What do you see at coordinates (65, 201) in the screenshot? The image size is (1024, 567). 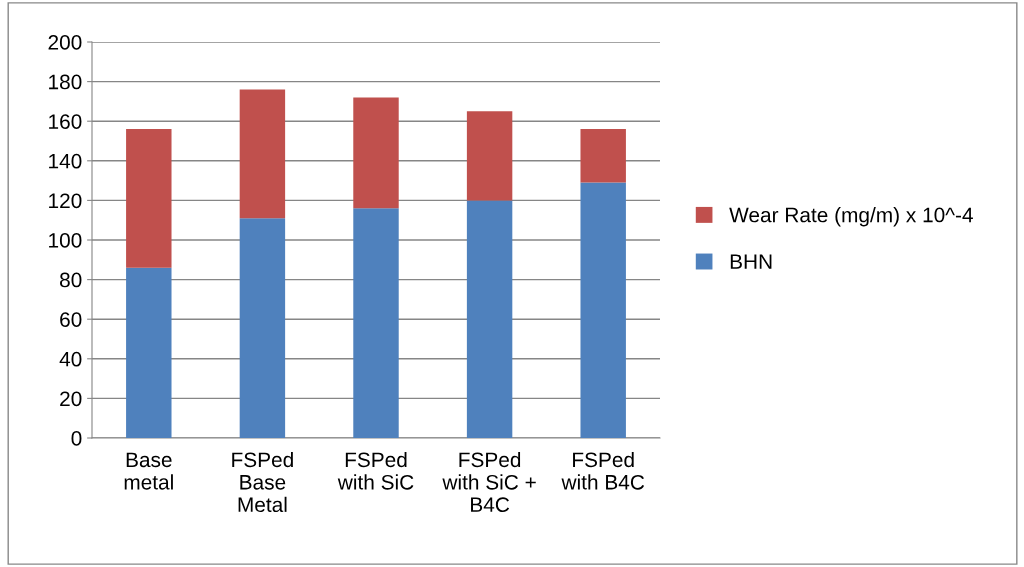 I see `y-tick-label: 120` at bounding box center [65, 201].